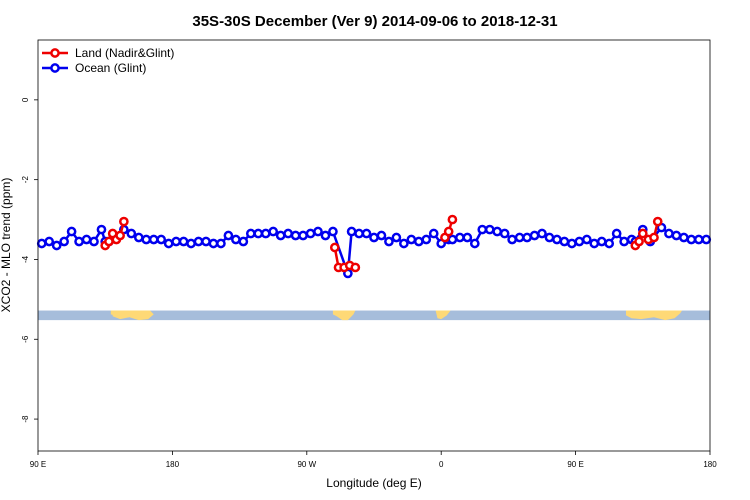 Image resolution: width=750 pixels, height=500 pixels. What do you see at coordinates (25, 339) in the screenshot?
I see `y-tick-label: -6` at bounding box center [25, 339].